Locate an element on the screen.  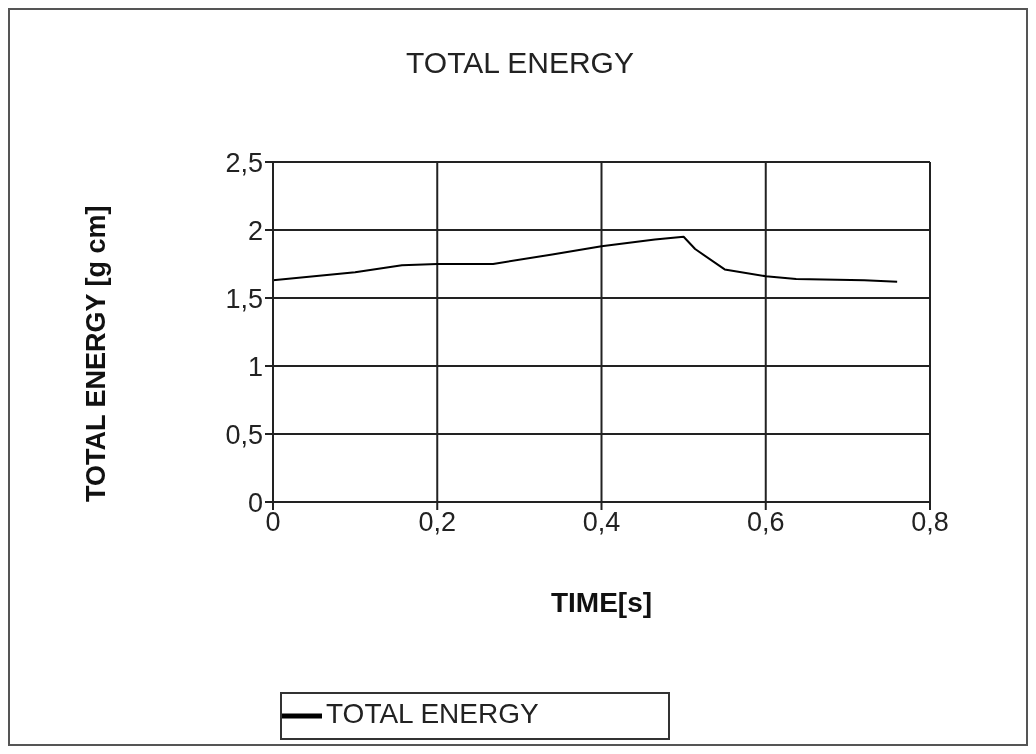
y-axis-title: TOTAL ENERGY [g cm] is located at coordinates (95, 353).